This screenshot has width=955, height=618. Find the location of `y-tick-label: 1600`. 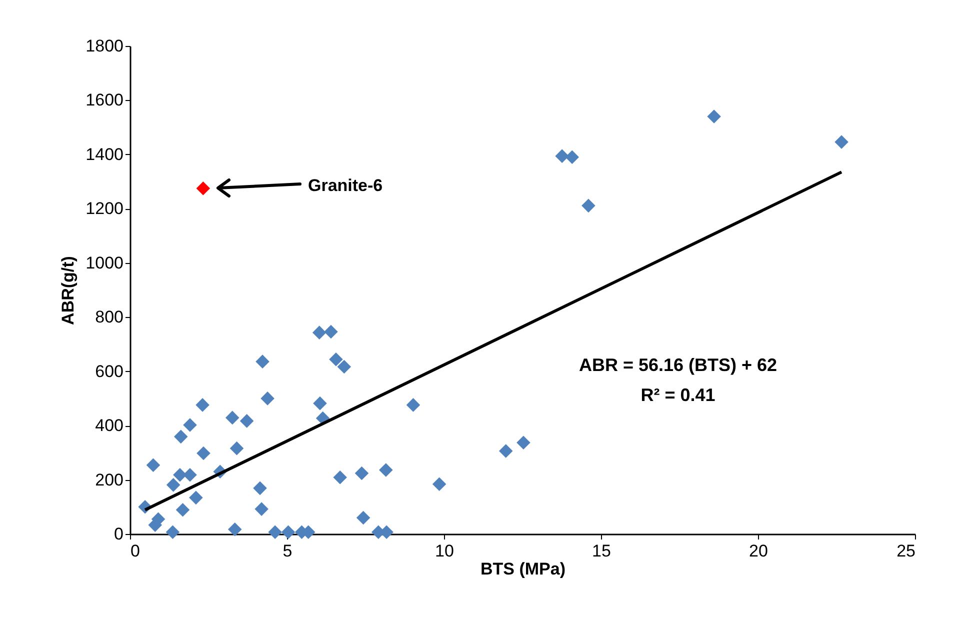

y-tick-label: 1600 is located at coordinates (105, 100).